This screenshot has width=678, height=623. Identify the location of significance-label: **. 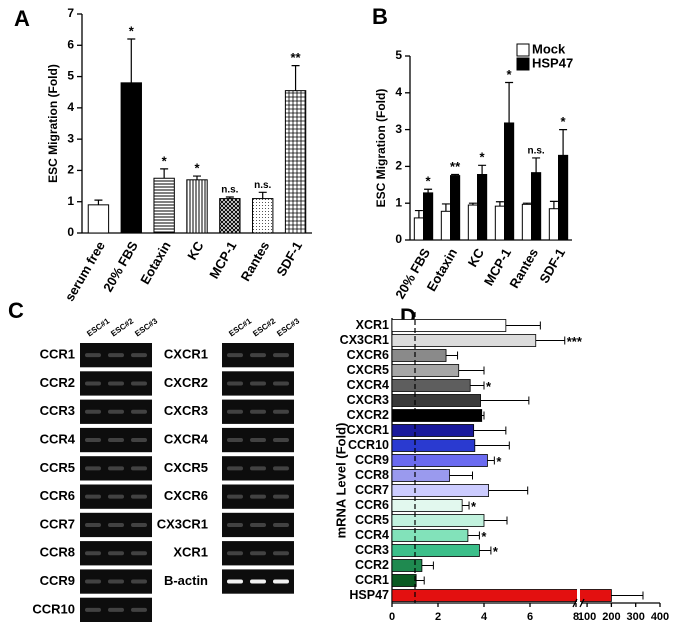
(455, 166).